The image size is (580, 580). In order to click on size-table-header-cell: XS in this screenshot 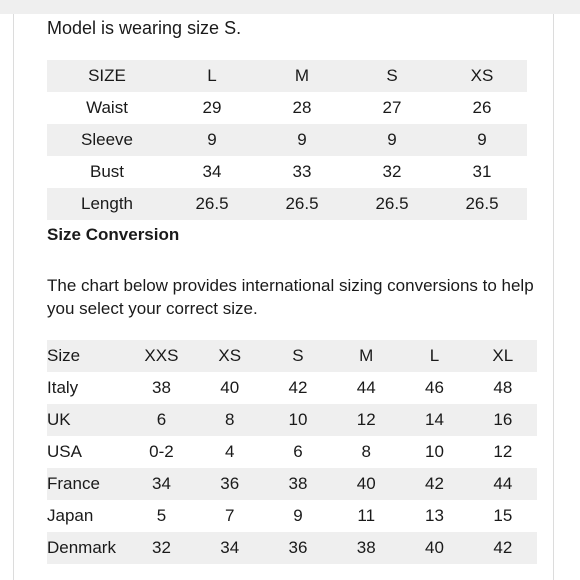, I will do `click(482, 76)`.